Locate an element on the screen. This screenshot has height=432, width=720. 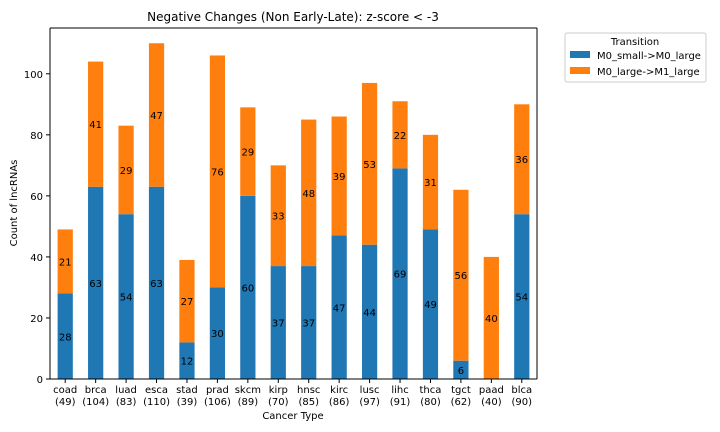
data-label-lusc-series-1: 44 is located at coordinates (369, 313).